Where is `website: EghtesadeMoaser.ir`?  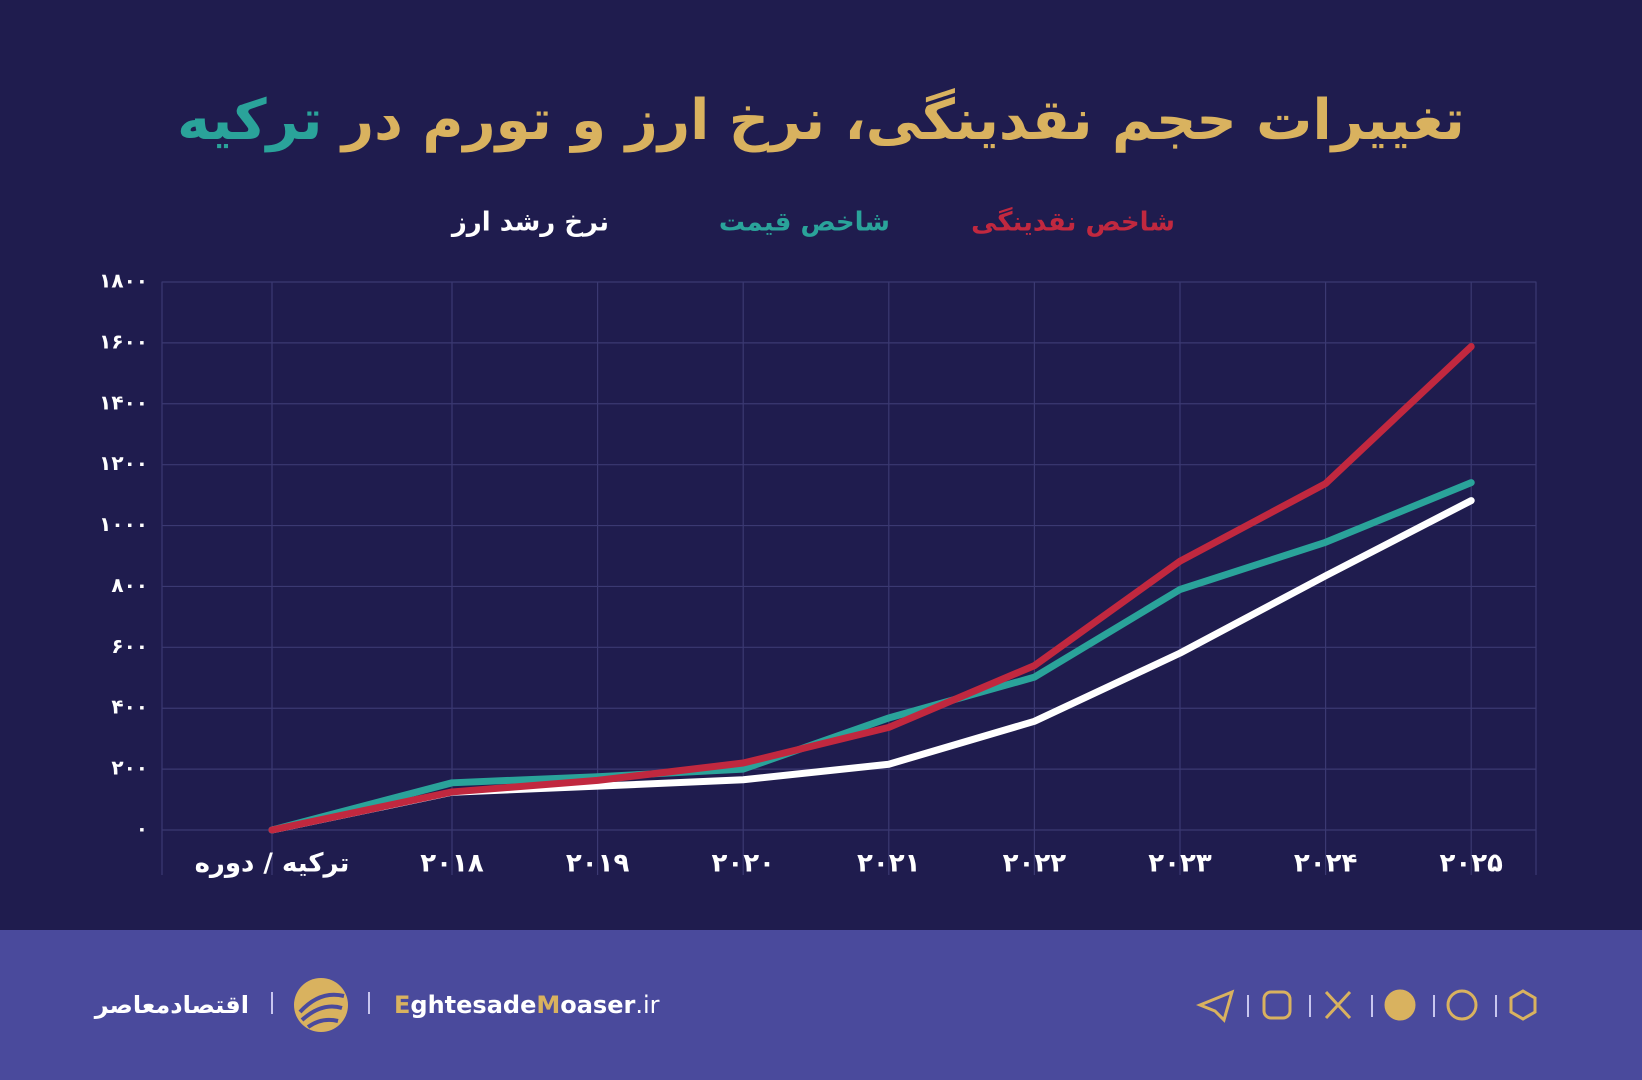 website: EghtesadeMoaser.ir is located at coordinates (527, 1005).